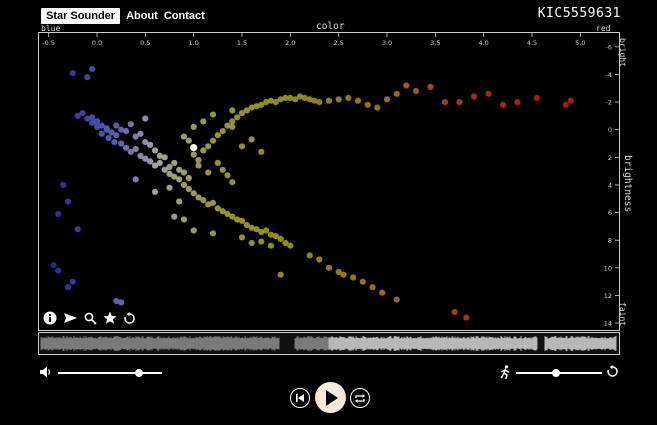  What do you see at coordinates (123, 16) in the screenshot?
I see `top-nav: Star Sounder About Contact` at bounding box center [123, 16].